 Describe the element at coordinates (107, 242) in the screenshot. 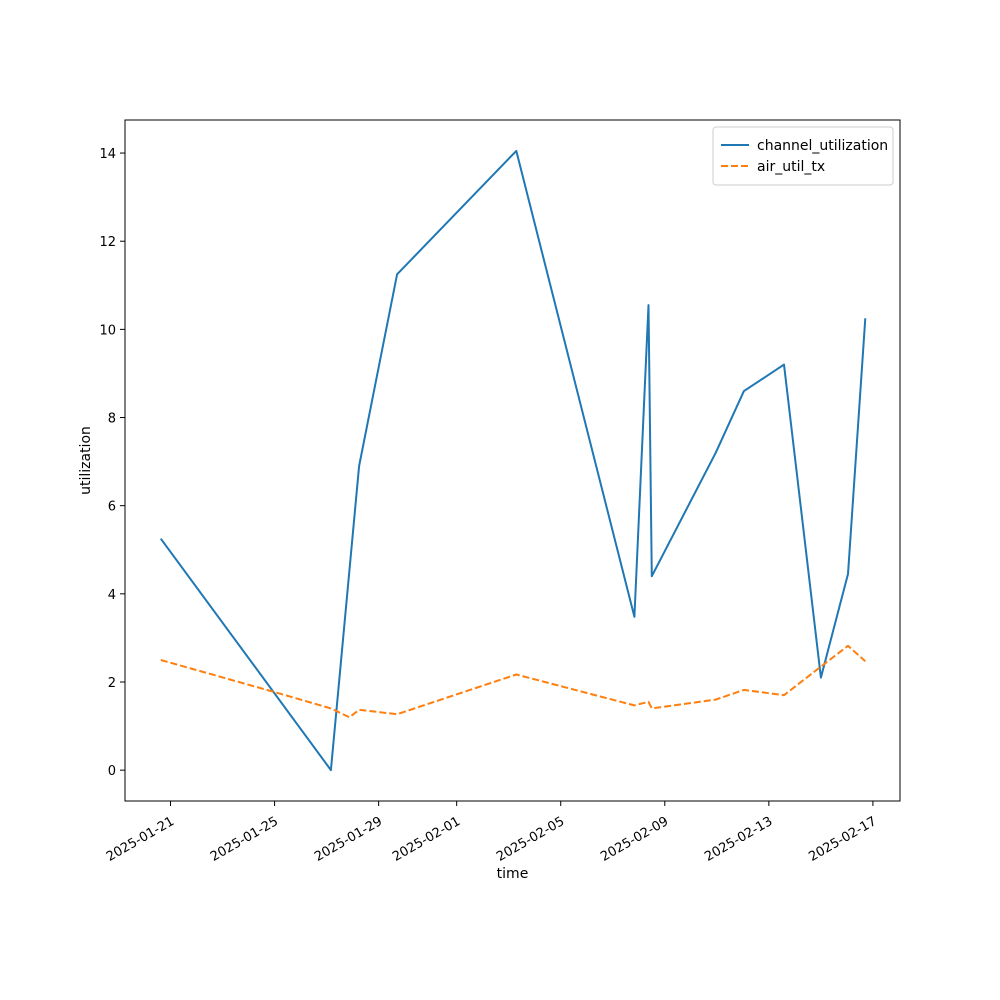

I see `y-tick-label: 12` at that location.